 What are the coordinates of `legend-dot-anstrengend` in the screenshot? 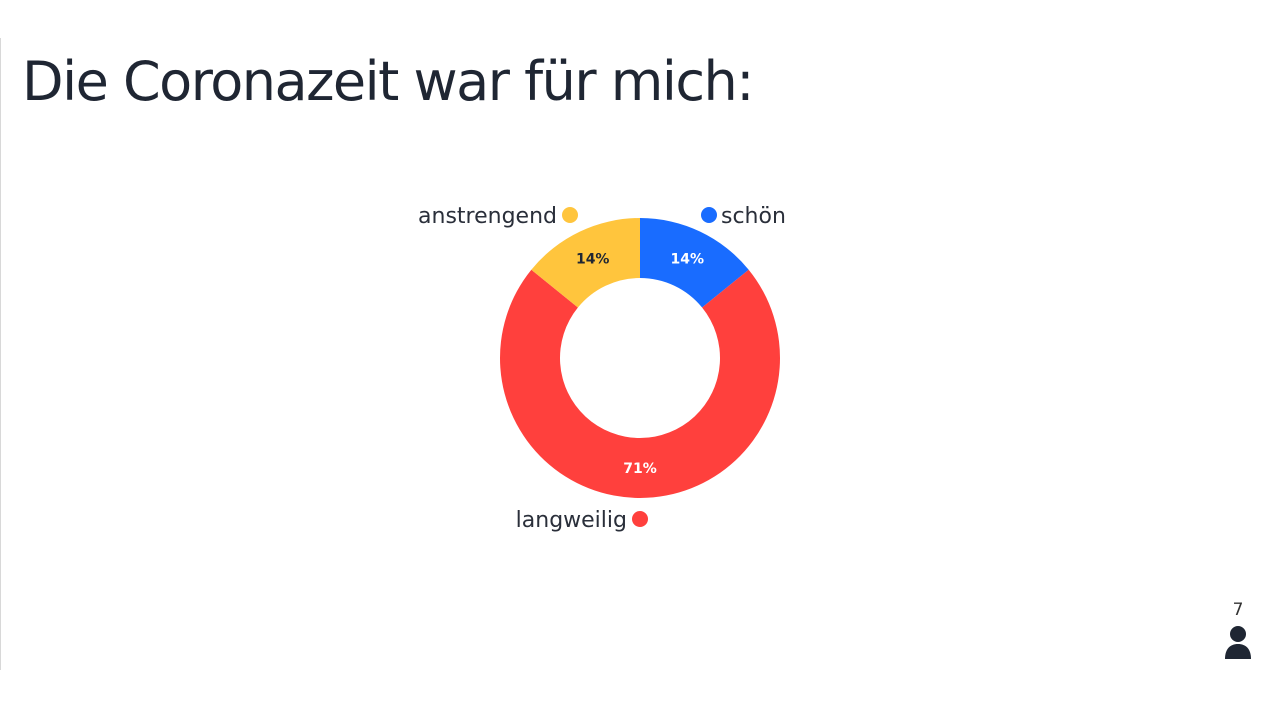 It's located at (570, 215).